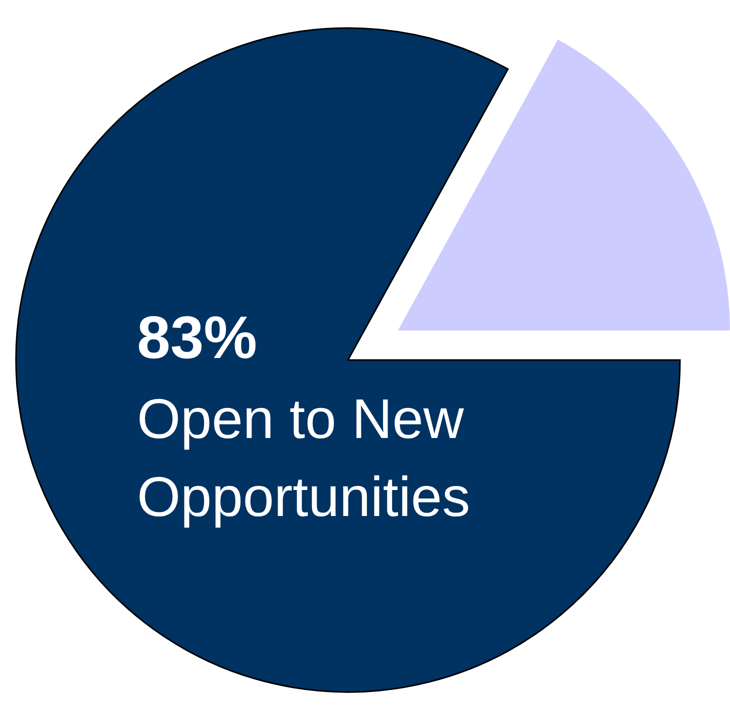 The width and height of the screenshot is (730, 711). What do you see at coordinates (303, 457) in the screenshot?
I see `slice-label: Open to New Opportunities` at bounding box center [303, 457].